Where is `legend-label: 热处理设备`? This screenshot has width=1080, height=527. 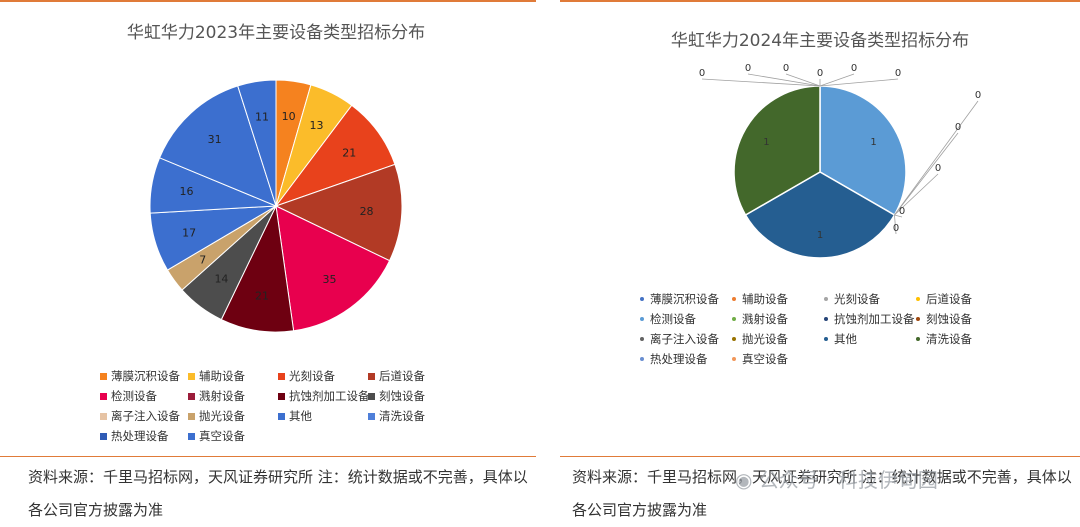 legend-label: 热处理设备 is located at coordinates (140, 436).